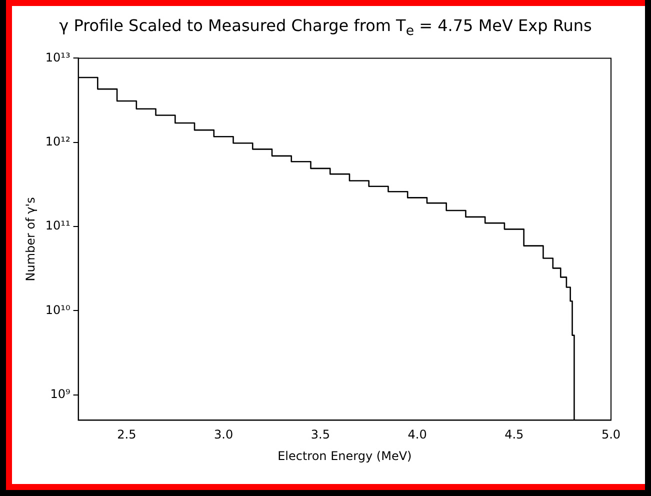 Image resolution: width=651 pixels, height=496 pixels. What do you see at coordinates (611, 435) in the screenshot?
I see `x-tick-label: 5.0` at bounding box center [611, 435].